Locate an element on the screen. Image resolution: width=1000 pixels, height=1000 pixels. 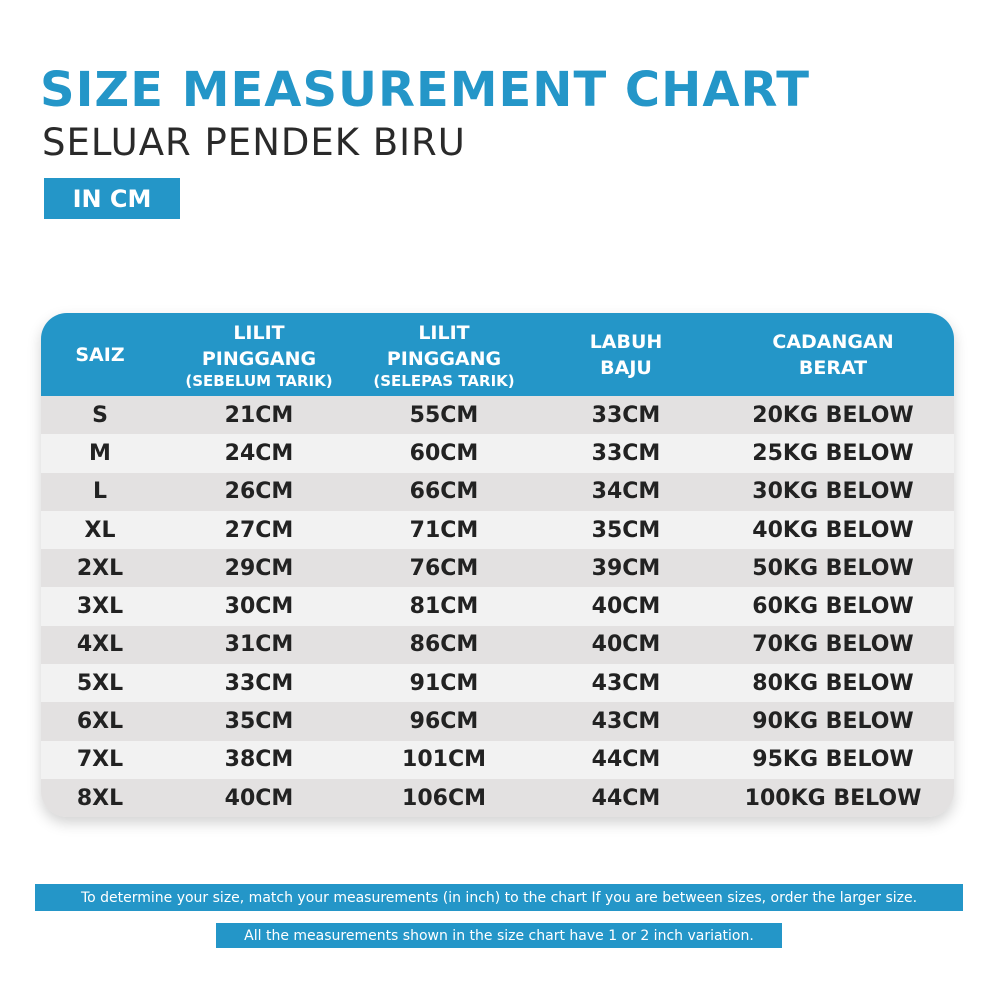
cell-weight: 30KG BELOW is located at coordinates (833, 492).